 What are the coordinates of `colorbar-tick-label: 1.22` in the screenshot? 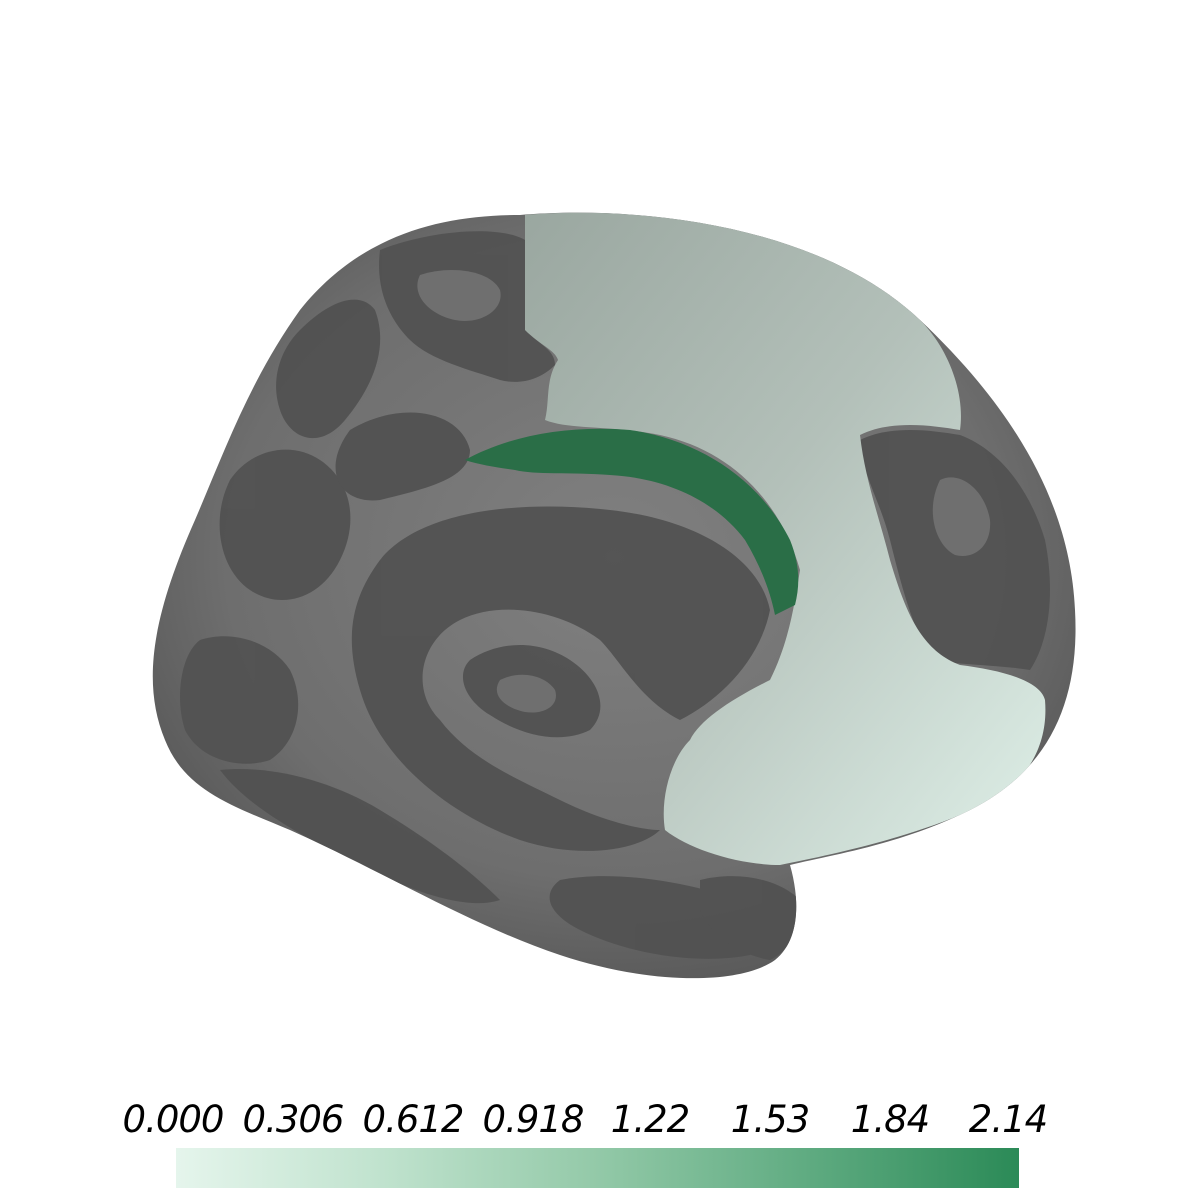 It's located at (650, 1119).